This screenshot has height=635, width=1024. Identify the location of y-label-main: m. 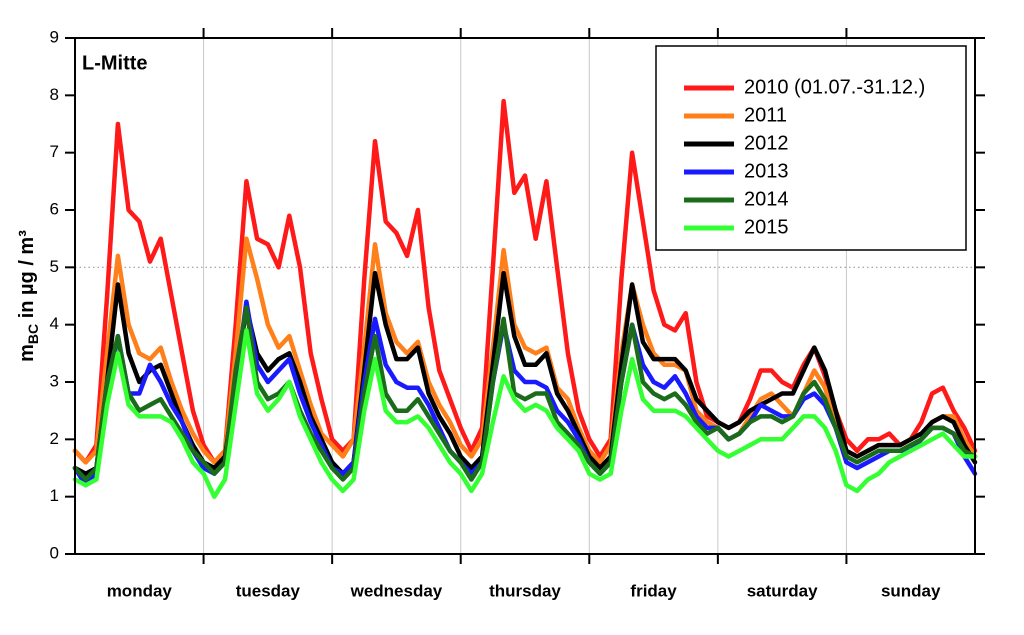
(27, 353).